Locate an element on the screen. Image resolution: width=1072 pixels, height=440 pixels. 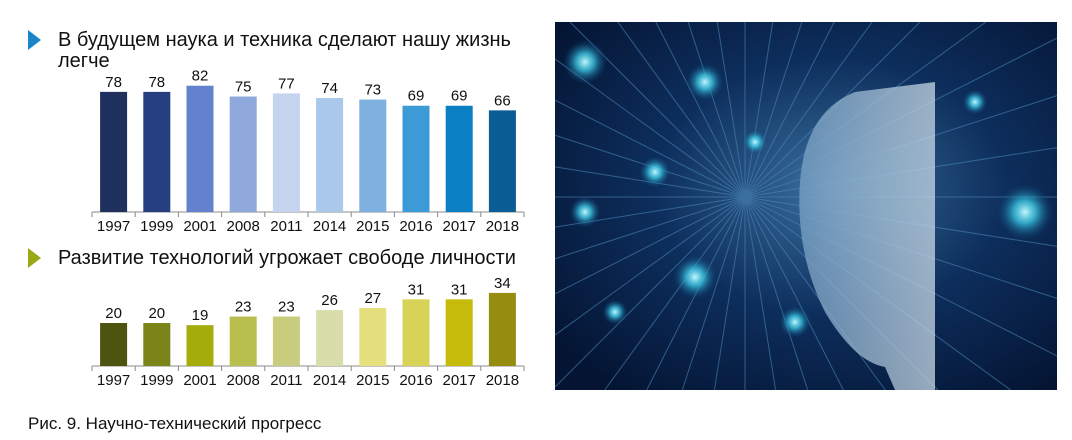
data-label: 75 is located at coordinates (243, 87).